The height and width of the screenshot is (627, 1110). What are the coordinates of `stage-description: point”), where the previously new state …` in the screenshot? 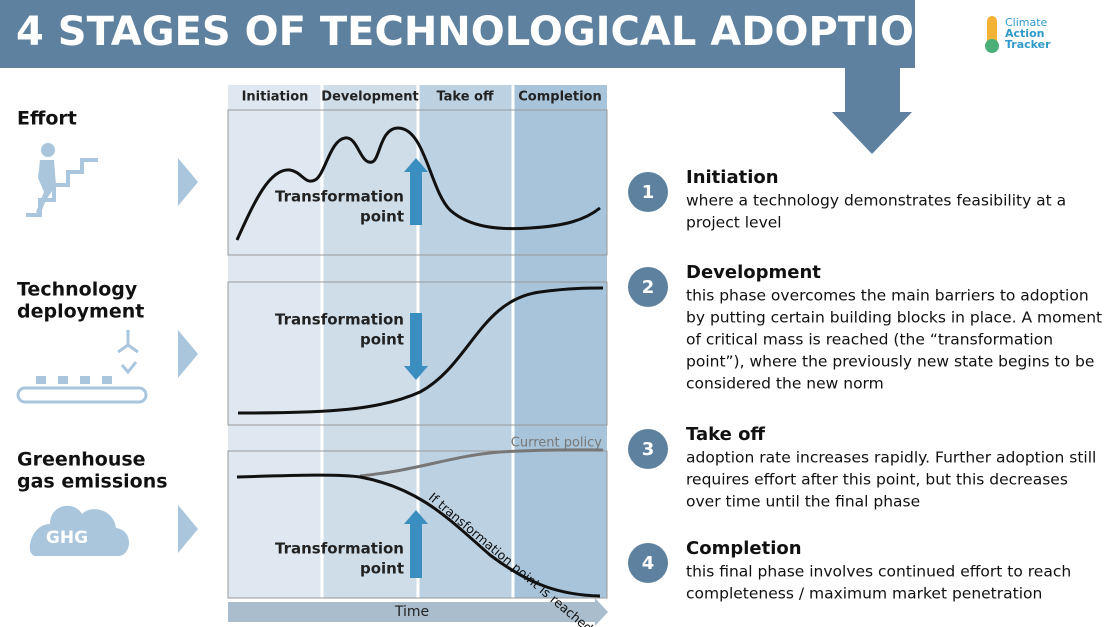 It's located at (890, 362).